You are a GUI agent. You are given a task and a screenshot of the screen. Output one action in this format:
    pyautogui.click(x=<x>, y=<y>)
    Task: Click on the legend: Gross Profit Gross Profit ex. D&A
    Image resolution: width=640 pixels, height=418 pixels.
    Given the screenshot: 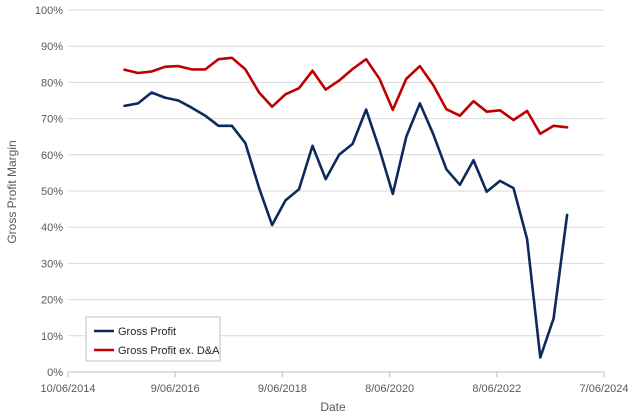 What is the action you would take?
    pyautogui.click(x=153, y=339)
    